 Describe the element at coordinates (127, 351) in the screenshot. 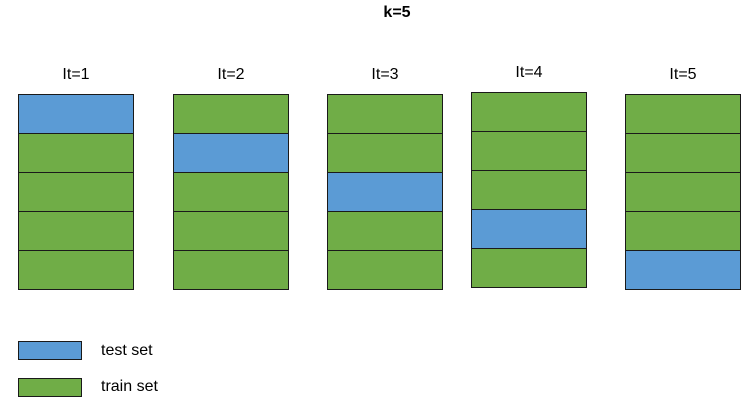

I see `legend-label-test: test set` at that location.